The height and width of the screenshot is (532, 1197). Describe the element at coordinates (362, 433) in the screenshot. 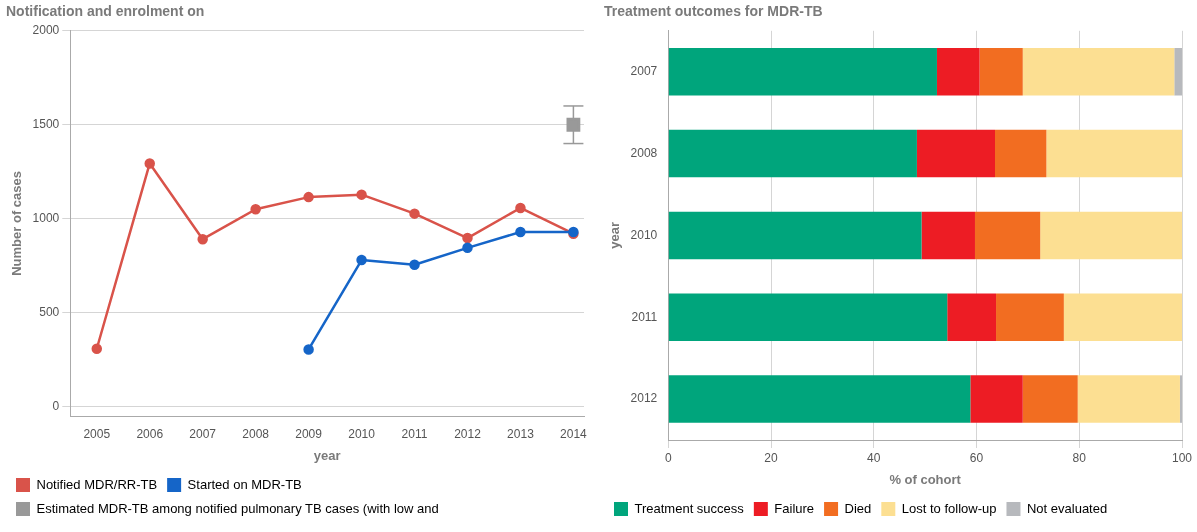

I see `x-tick-label: 2010` at that location.